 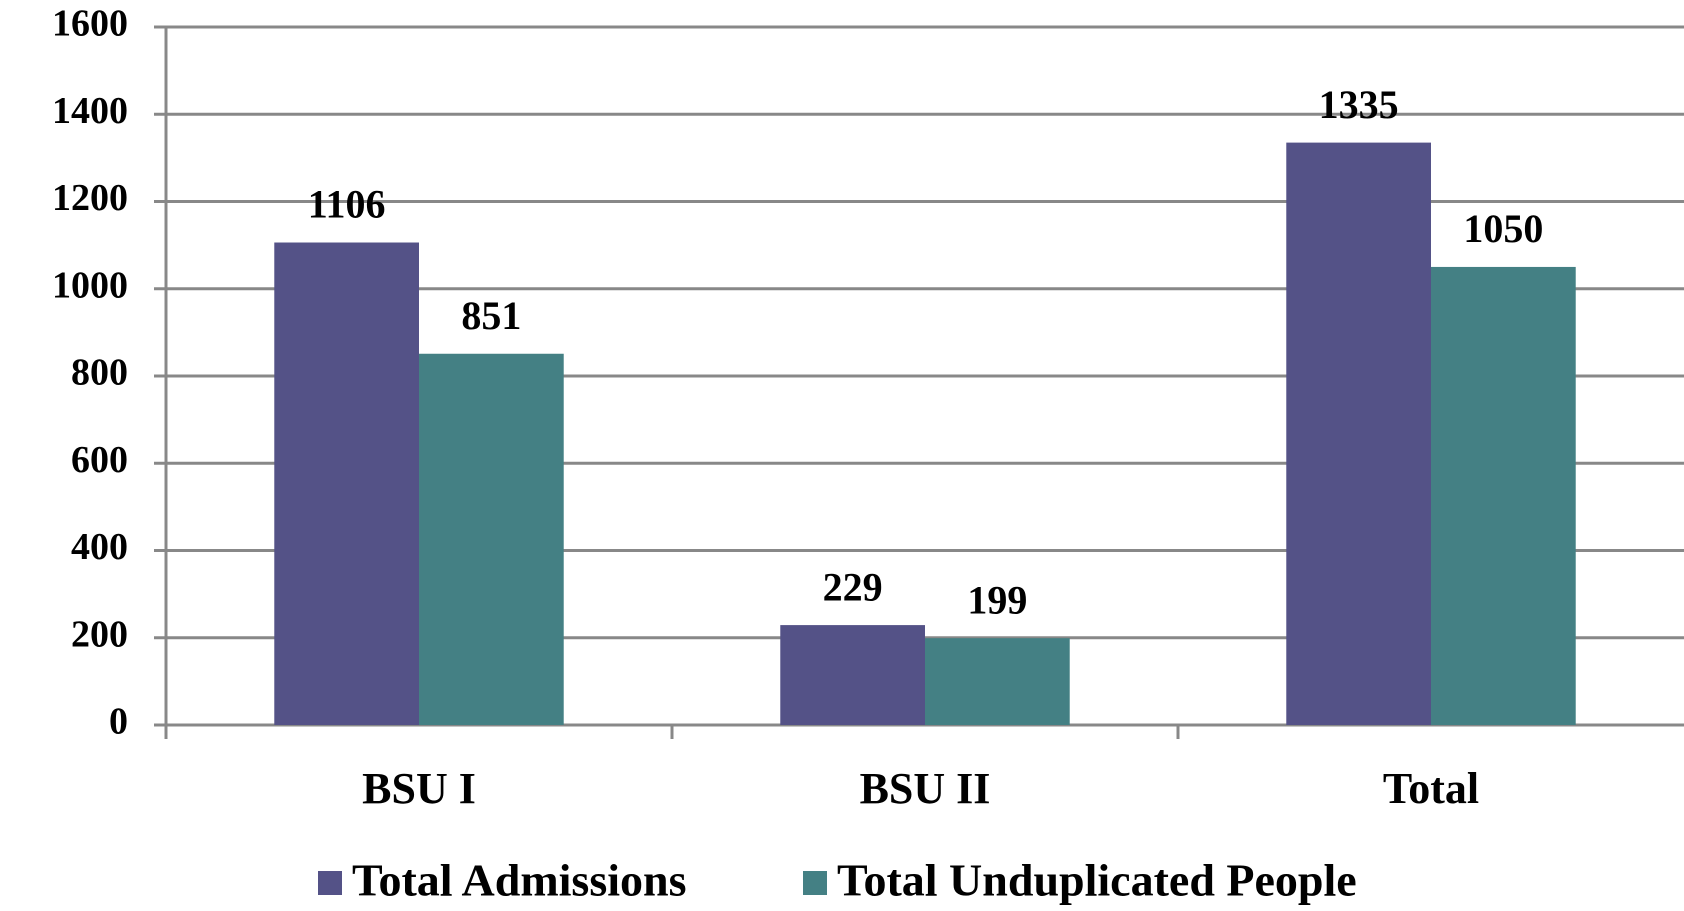 What do you see at coordinates (99, 460) in the screenshot?
I see `y-tick-label: 600` at bounding box center [99, 460].